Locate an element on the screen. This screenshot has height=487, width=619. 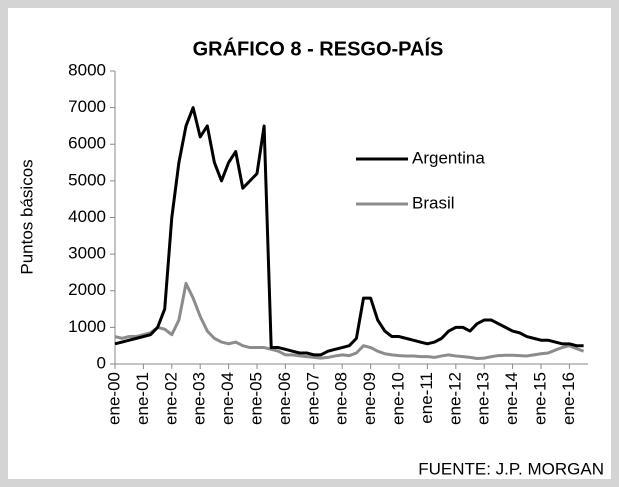
series-line is located at coordinates (349, 321).